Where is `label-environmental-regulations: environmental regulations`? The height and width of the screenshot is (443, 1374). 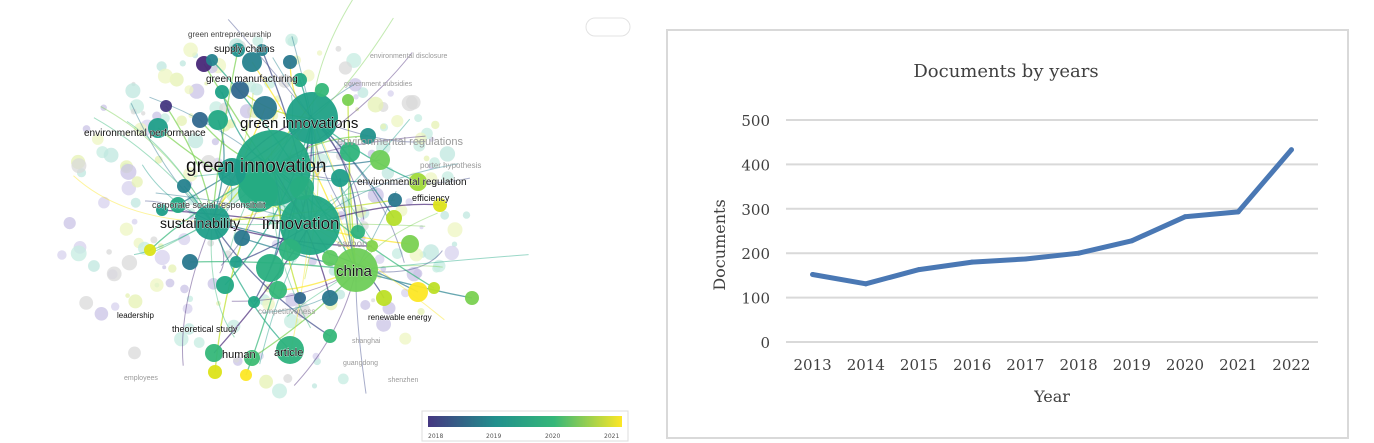
label-environmental-regulations: environmental regulations is located at coordinates (400, 142).